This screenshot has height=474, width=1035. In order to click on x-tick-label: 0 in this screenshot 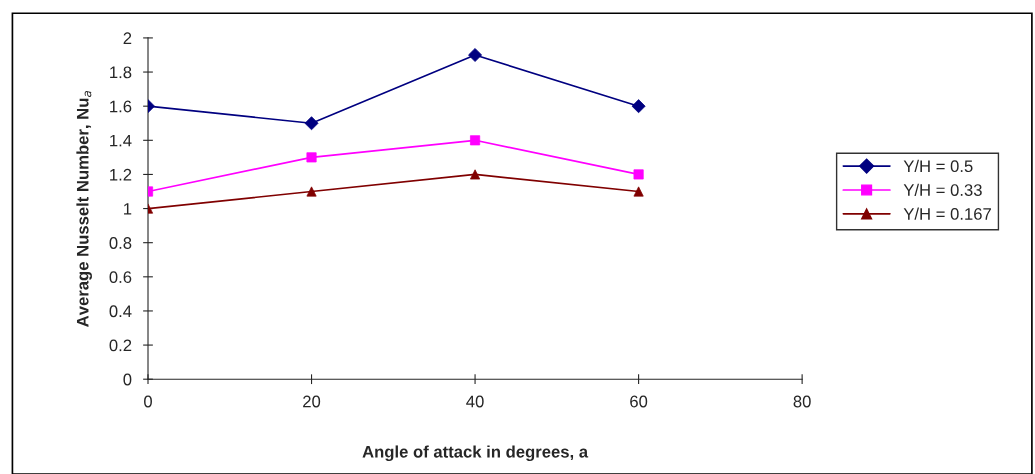, I will do `click(148, 401)`.